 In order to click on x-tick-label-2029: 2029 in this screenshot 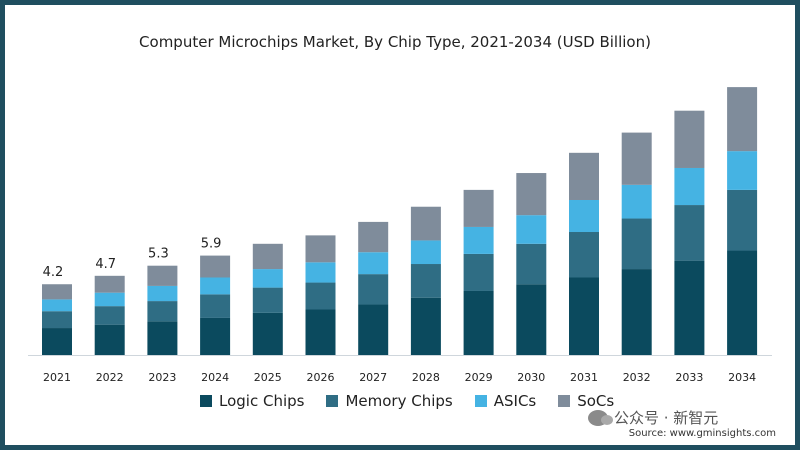, I will do `click(479, 377)`.